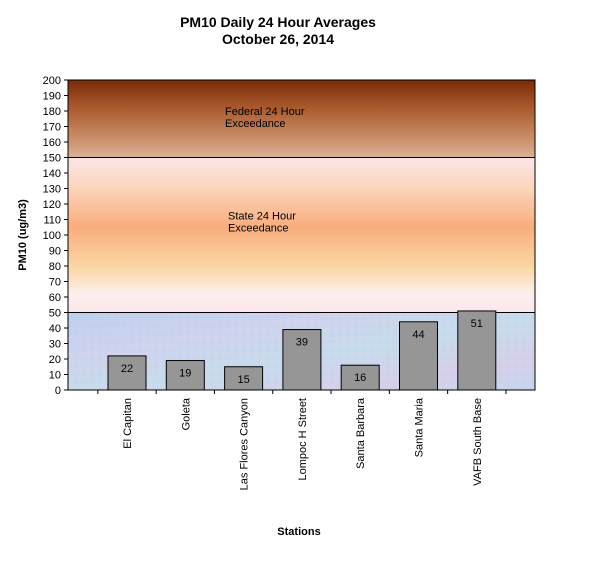  I want to click on bar-value-label: 15, so click(243, 380).